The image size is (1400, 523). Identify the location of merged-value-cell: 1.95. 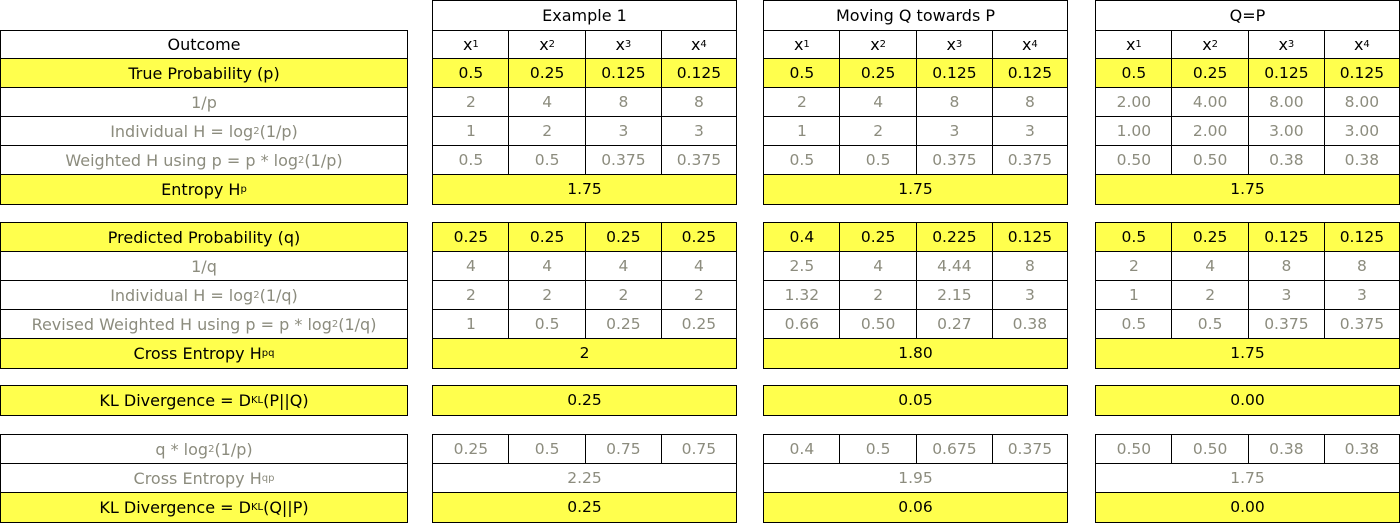
(915, 478).